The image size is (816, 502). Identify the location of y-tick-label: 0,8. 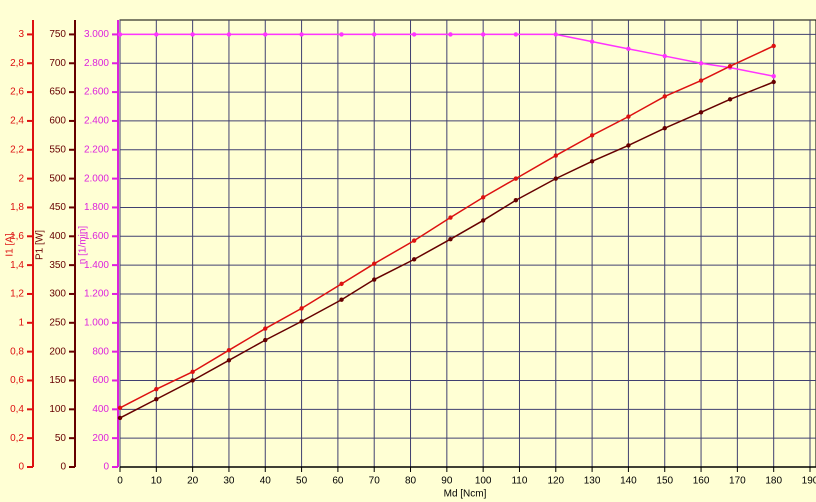
(17, 351).